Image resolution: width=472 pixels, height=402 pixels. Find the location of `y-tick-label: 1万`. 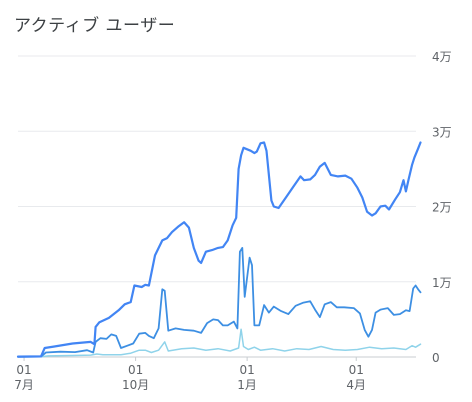

y-tick-label: 1万 is located at coordinates (442, 283).